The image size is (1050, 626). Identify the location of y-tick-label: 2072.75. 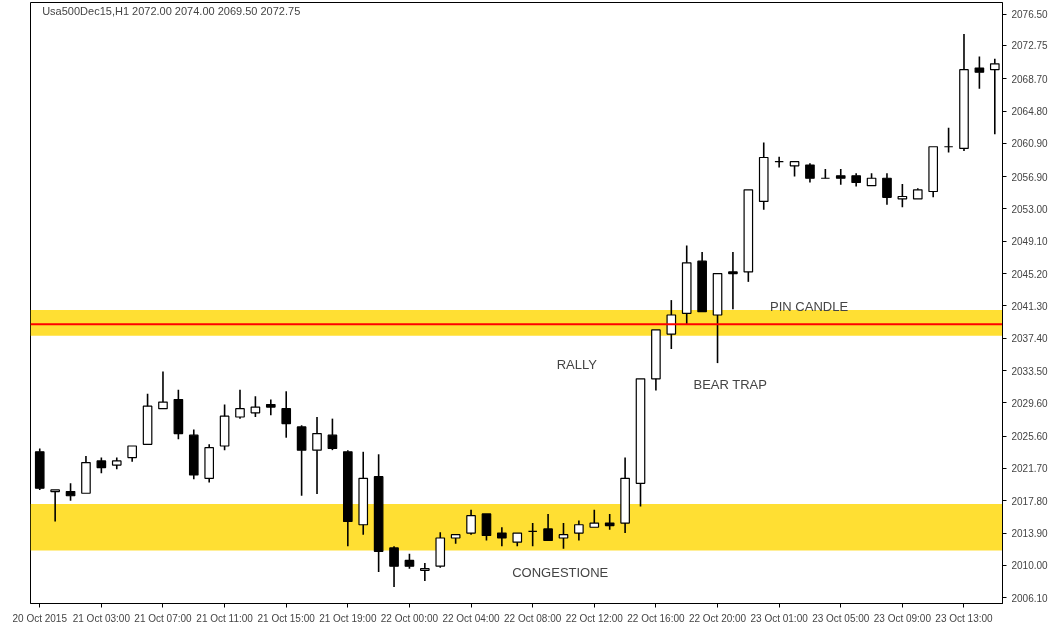
(1030, 46).